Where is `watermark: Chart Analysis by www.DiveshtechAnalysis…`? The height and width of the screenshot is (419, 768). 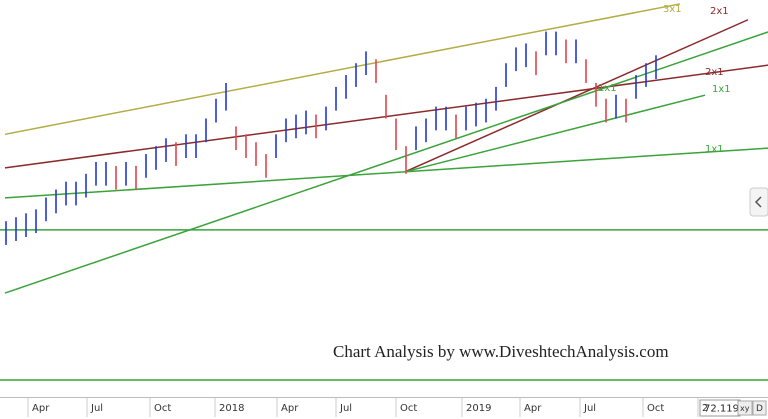 watermark: Chart Analysis by www.DiveshtechAnalysis… is located at coordinates (501, 351).